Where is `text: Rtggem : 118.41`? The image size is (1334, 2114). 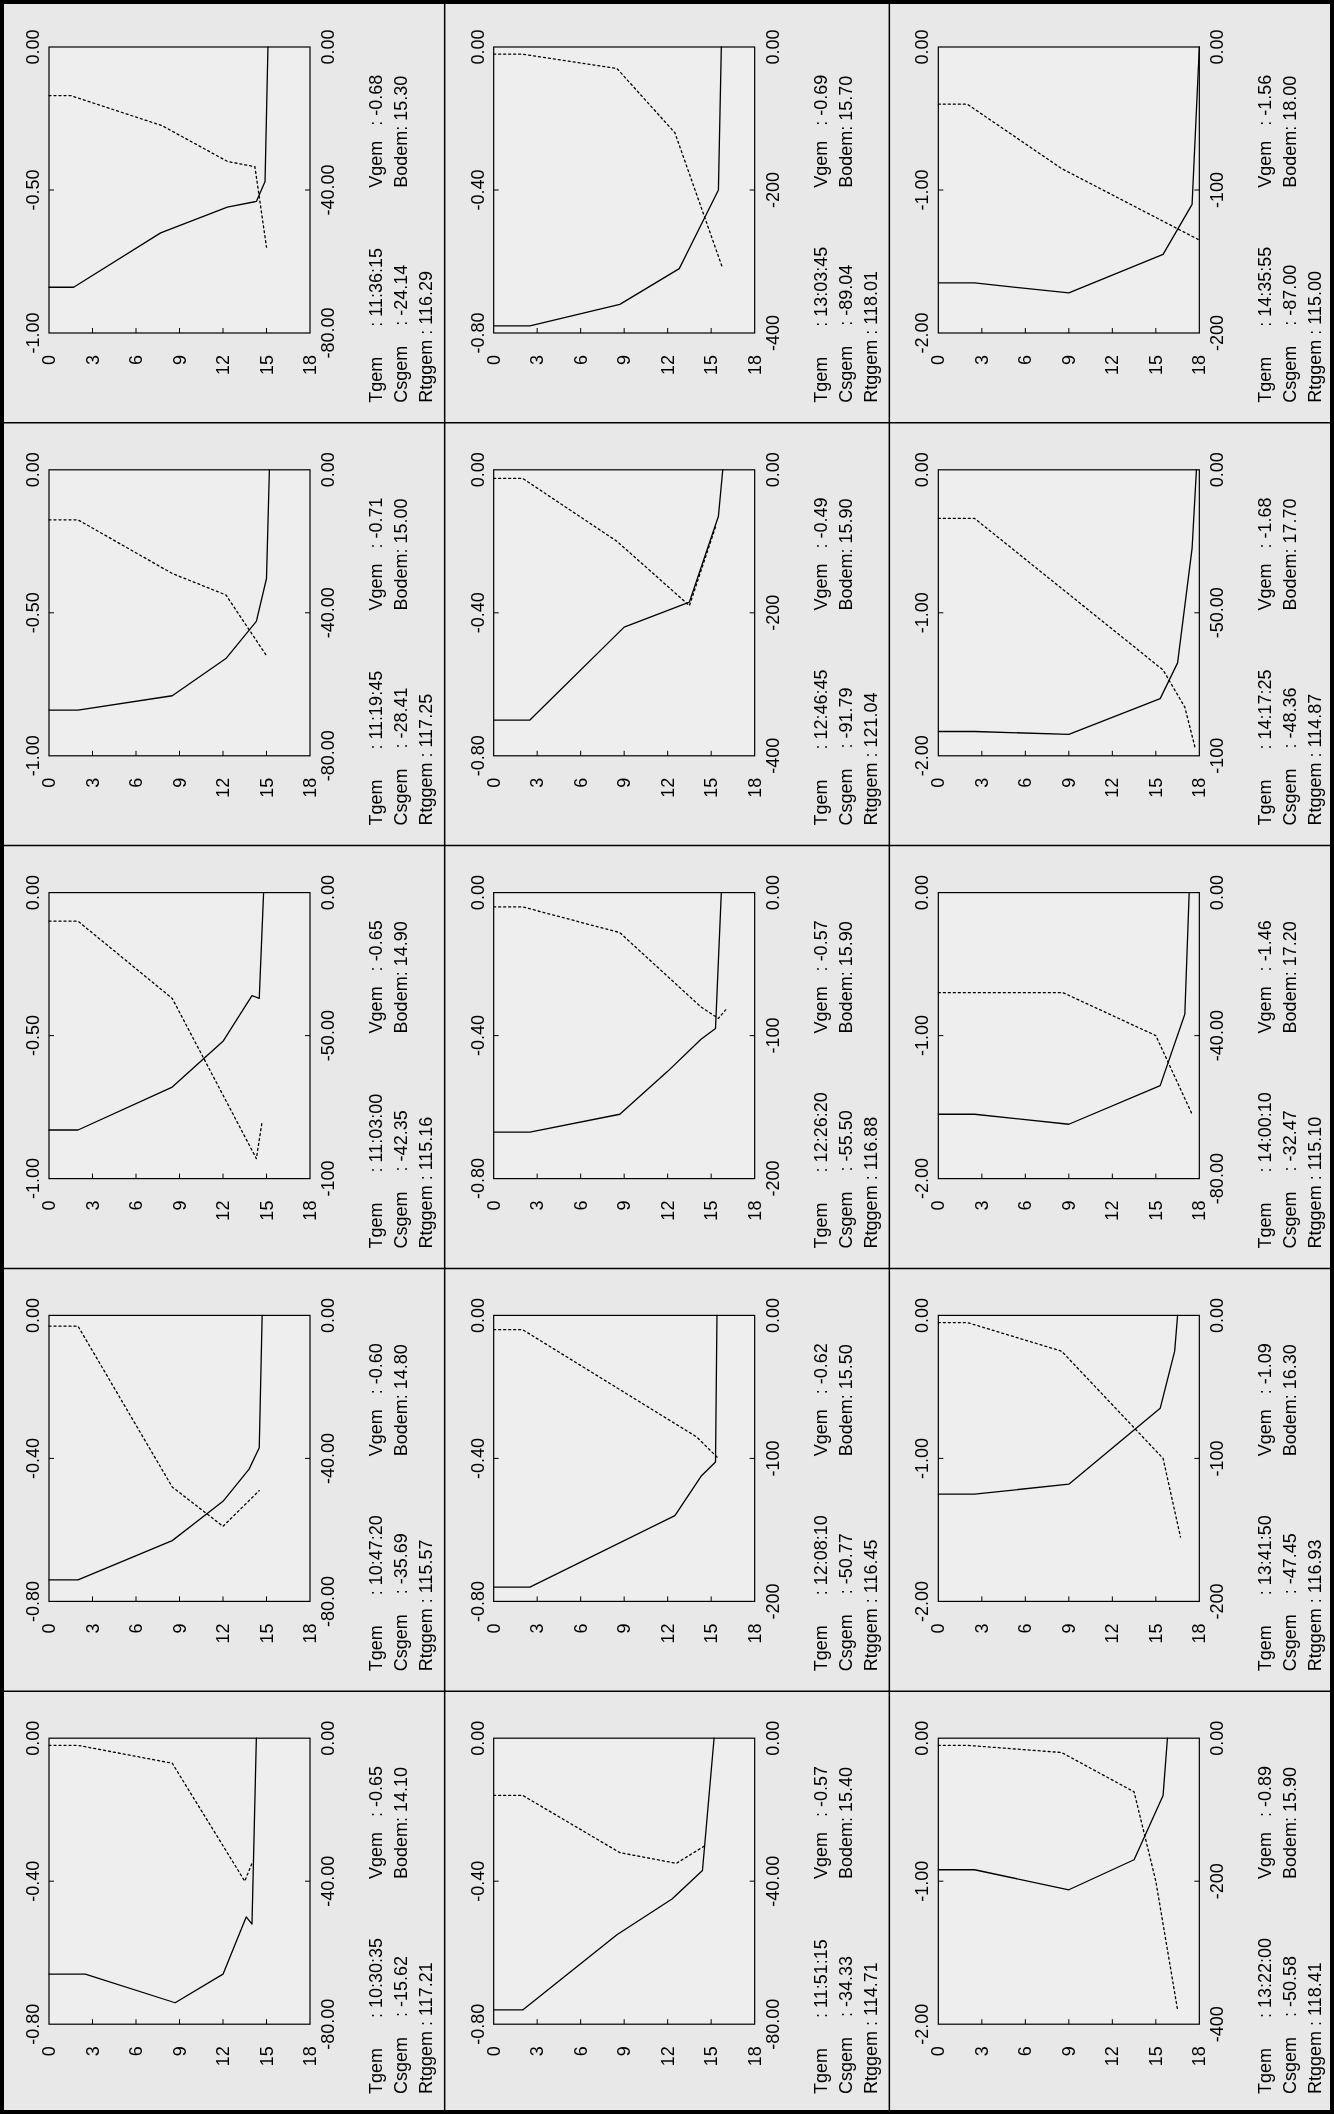 text: Rtggem : 118.41 is located at coordinates (1315, 2028).